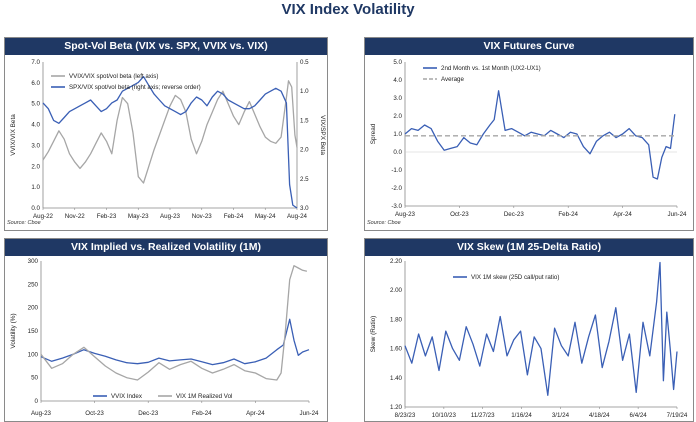  I want to click on y-tick-label: 6.0, so click(35, 83).